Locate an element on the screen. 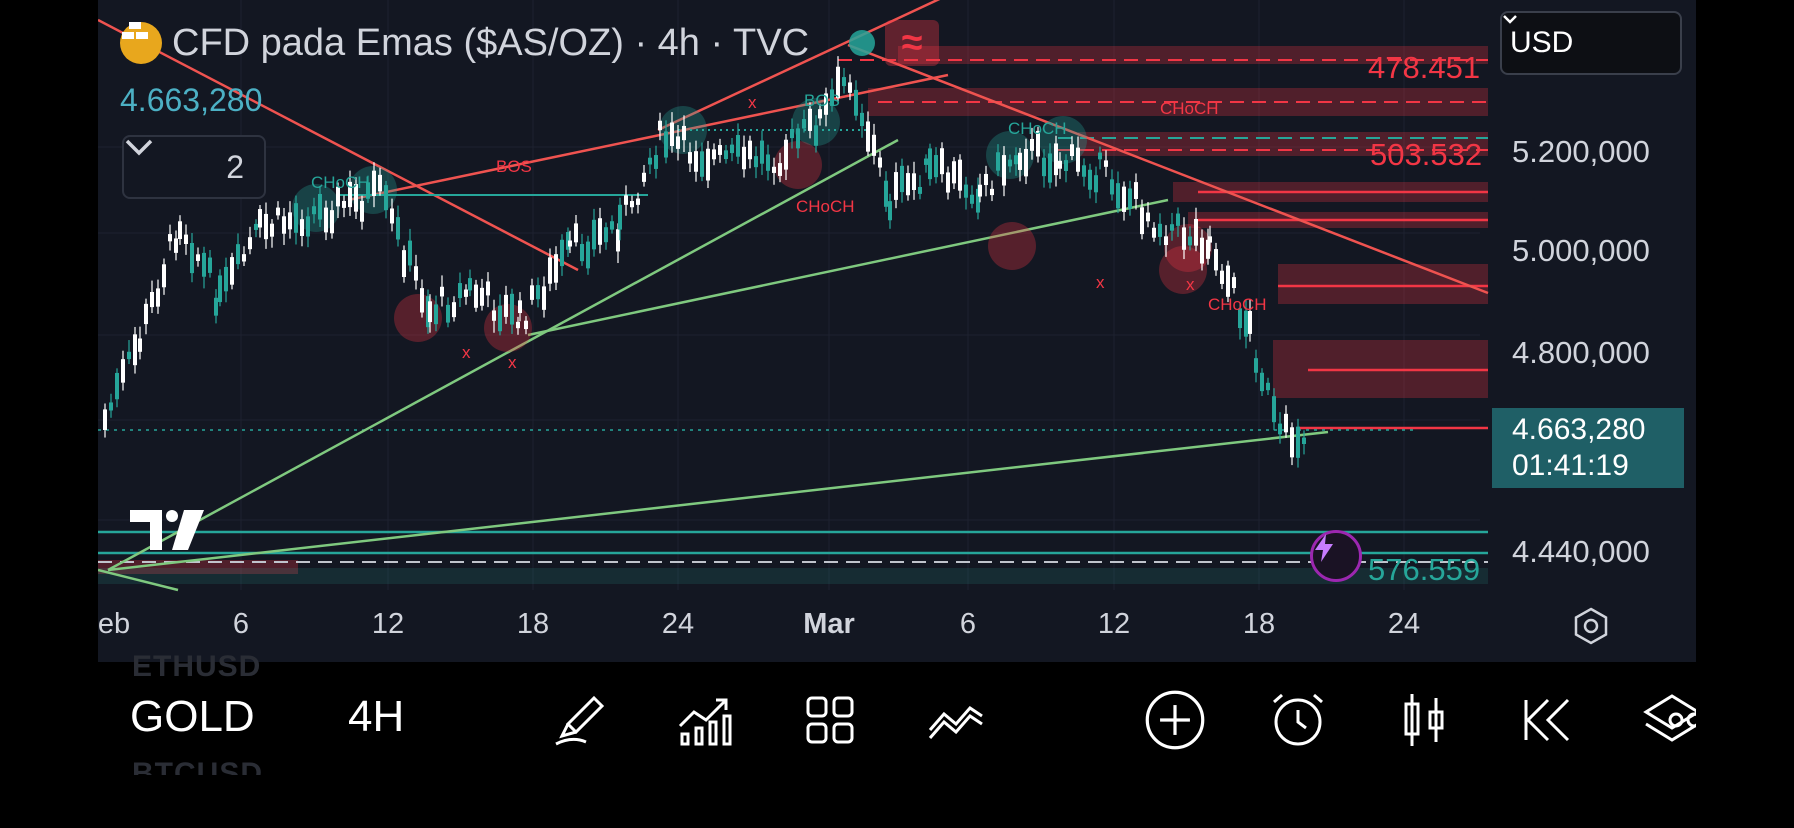  market-status-dot is located at coordinates (862, 43).